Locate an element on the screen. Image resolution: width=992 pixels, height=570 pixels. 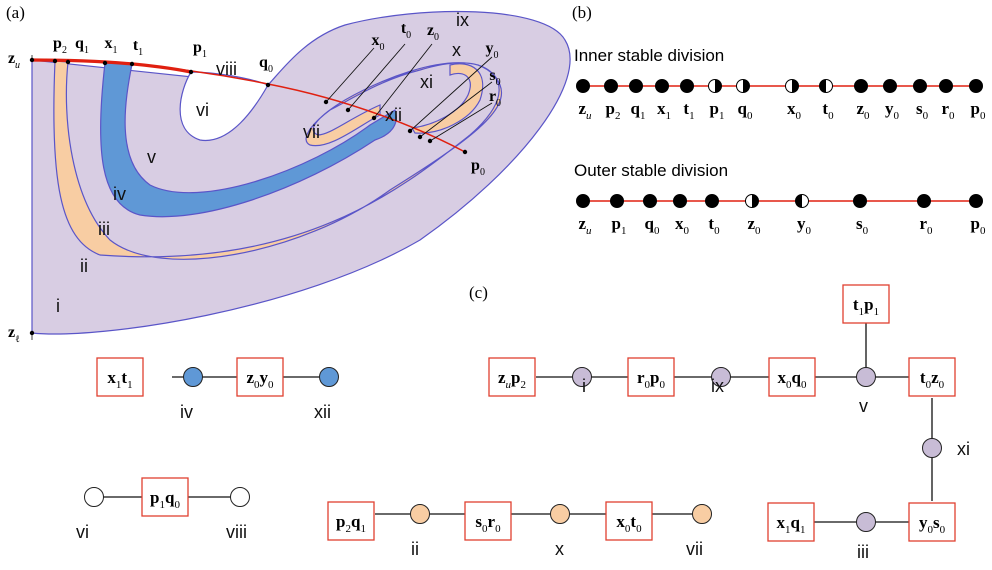
point-label-zu-base: z is located at coordinates (11, 58).